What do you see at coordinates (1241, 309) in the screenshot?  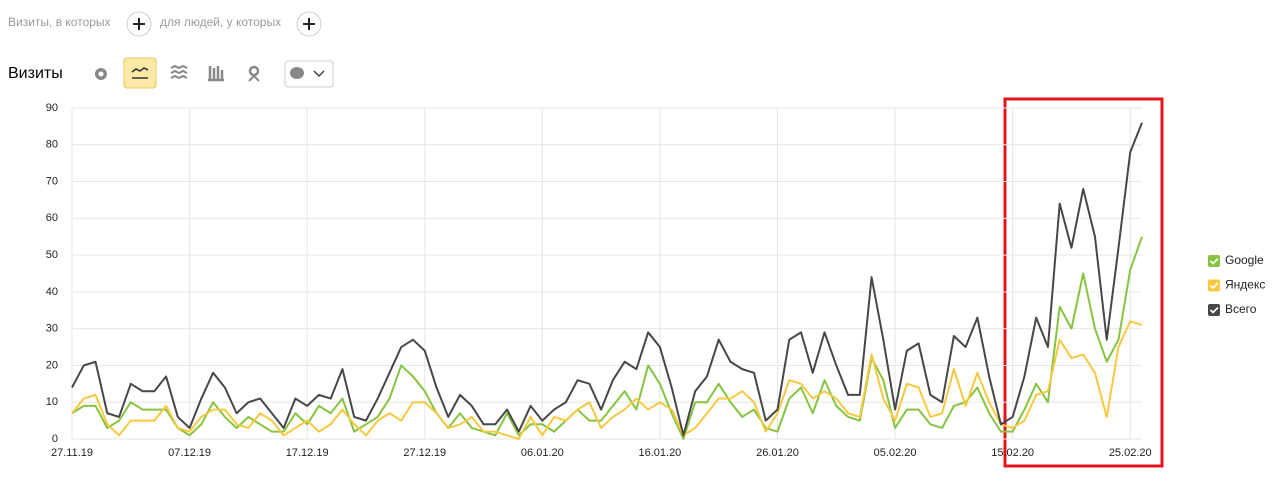 I see `legend-label: Всего` at bounding box center [1241, 309].